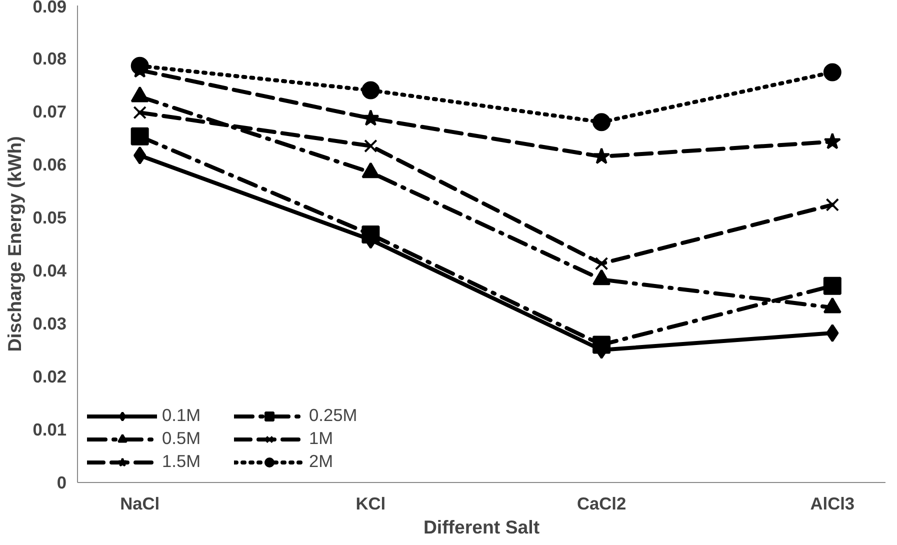 Image resolution: width=897 pixels, height=545 pixels. What do you see at coordinates (832, 504) in the screenshot?
I see `x-tick-label: AlCl3` at bounding box center [832, 504].